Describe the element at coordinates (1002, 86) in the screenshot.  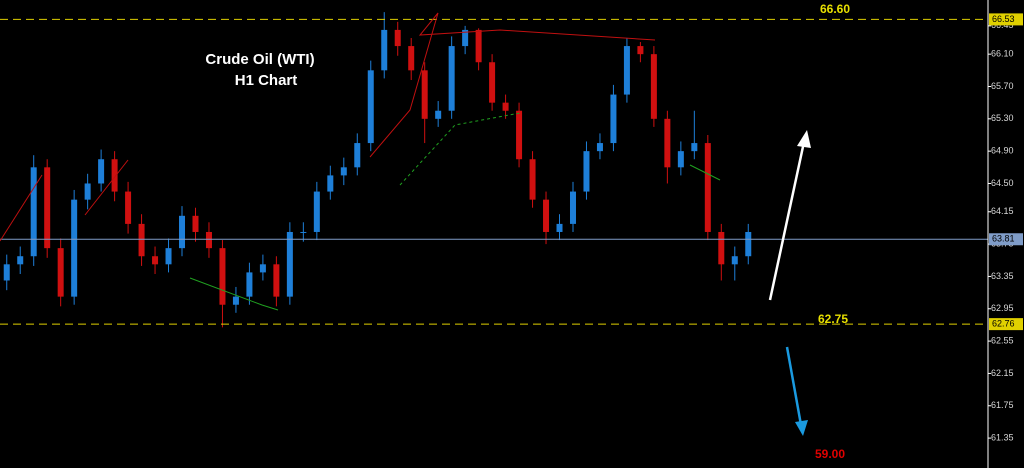
I see `y-tick-label: 65.70` at that location.